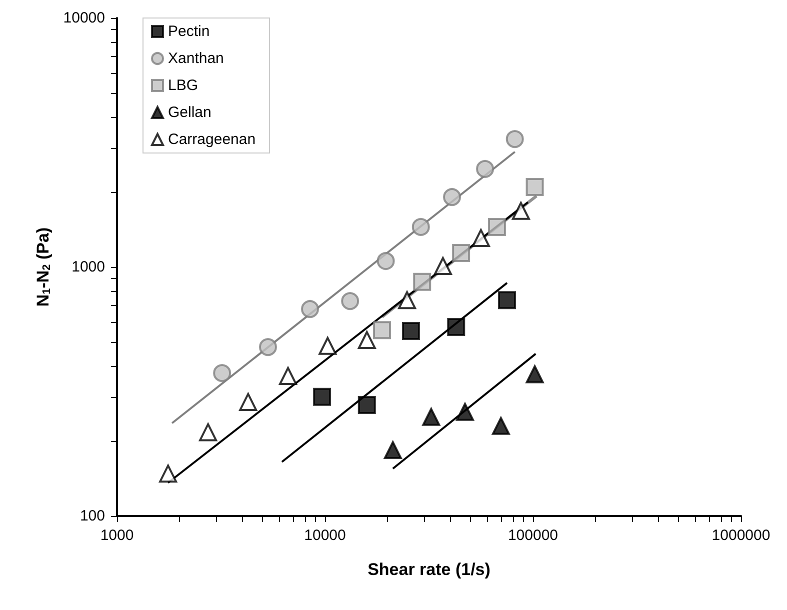  What do you see at coordinates (43, 267) in the screenshot?
I see `y-axis-title: N1-N2 (Pa)` at bounding box center [43, 267].